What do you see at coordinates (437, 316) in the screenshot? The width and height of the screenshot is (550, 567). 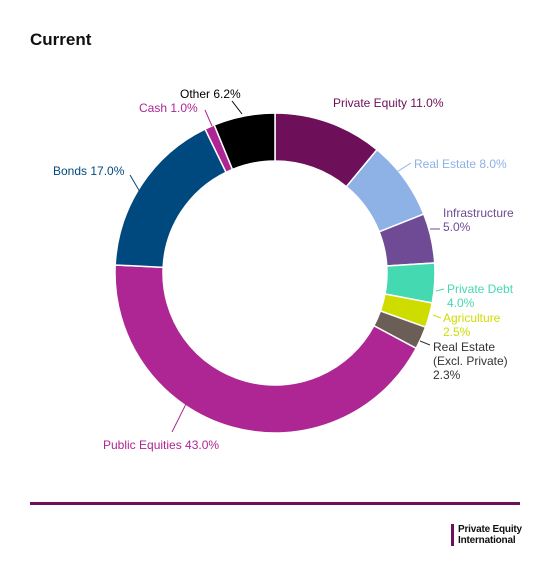 I see `leader-line-agriculture` at bounding box center [437, 316].